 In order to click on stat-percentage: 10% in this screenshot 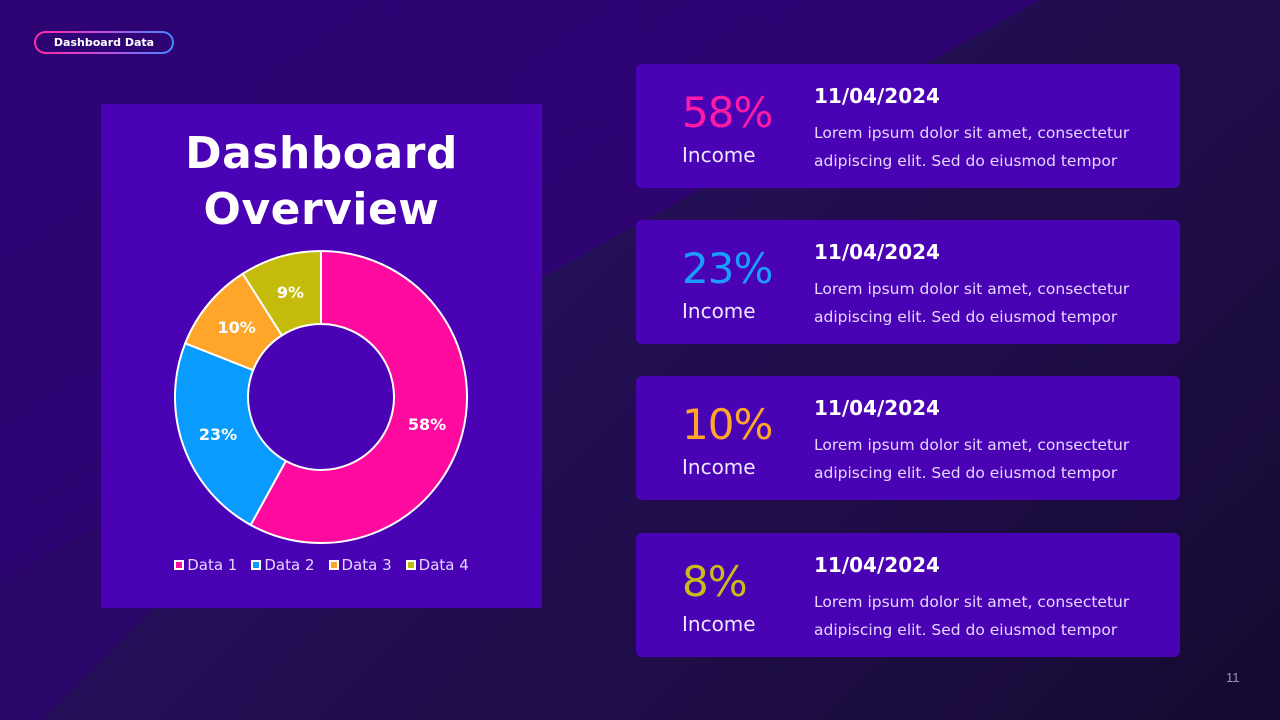, I will do `click(727, 424)`.